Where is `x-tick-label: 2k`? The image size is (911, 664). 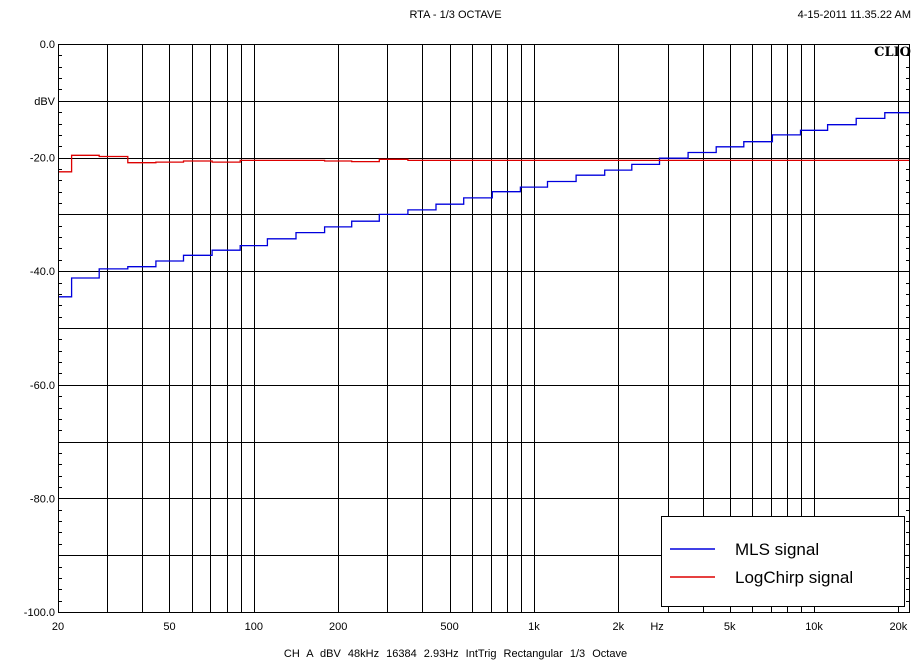 x-tick-label: 2k is located at coordinates (618, 627).